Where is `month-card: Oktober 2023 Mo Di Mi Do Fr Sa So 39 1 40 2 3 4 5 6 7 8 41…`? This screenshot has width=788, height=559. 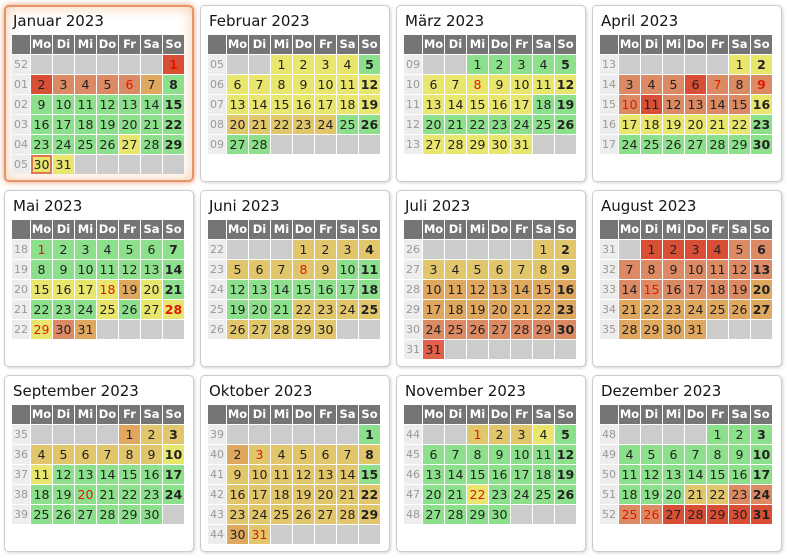
month-card: Oktober 2023 Mo Di Mi Do Fr Sa So 39 1 40 2 3 4 5 6 7 8 41… is located at coordinates (295, 463).